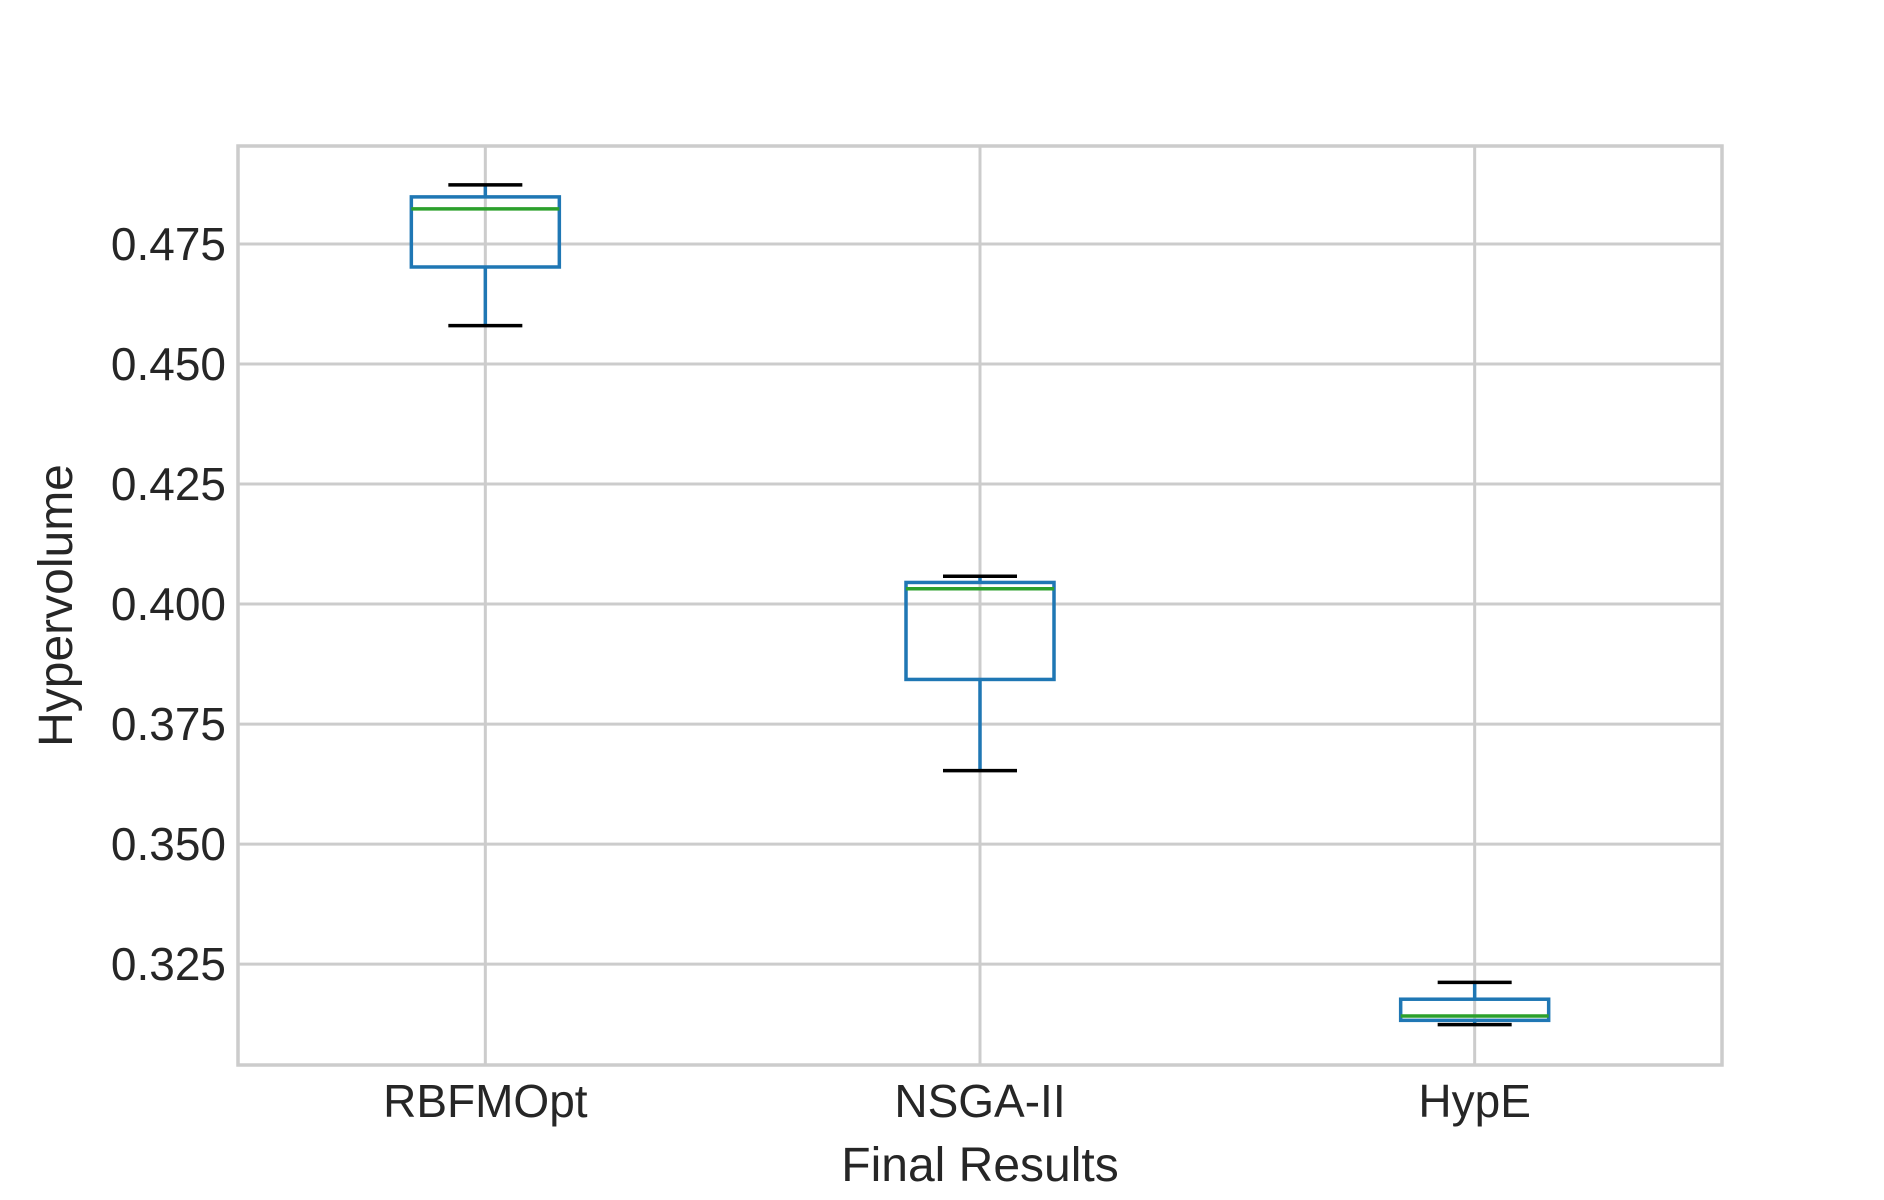 The width and height of the screenshot is (1884, 1200). Describe the element at coordinates (1474, 1101) in the screenshot. I see `x-tick-label: HypE` at that location.